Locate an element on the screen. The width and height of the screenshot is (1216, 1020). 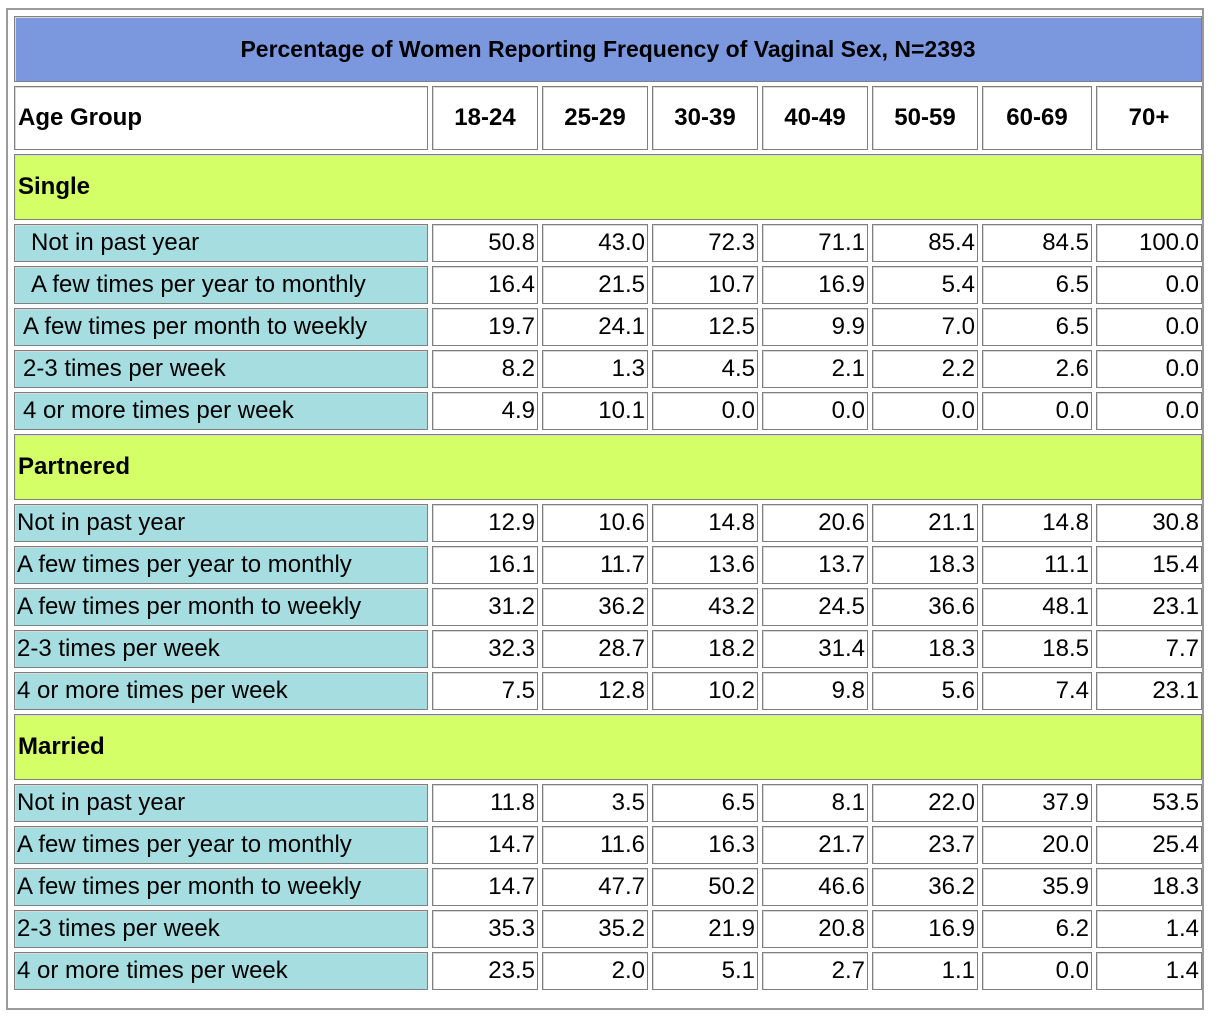
value-cell: 9.9 is located at coordinates (815, 327).